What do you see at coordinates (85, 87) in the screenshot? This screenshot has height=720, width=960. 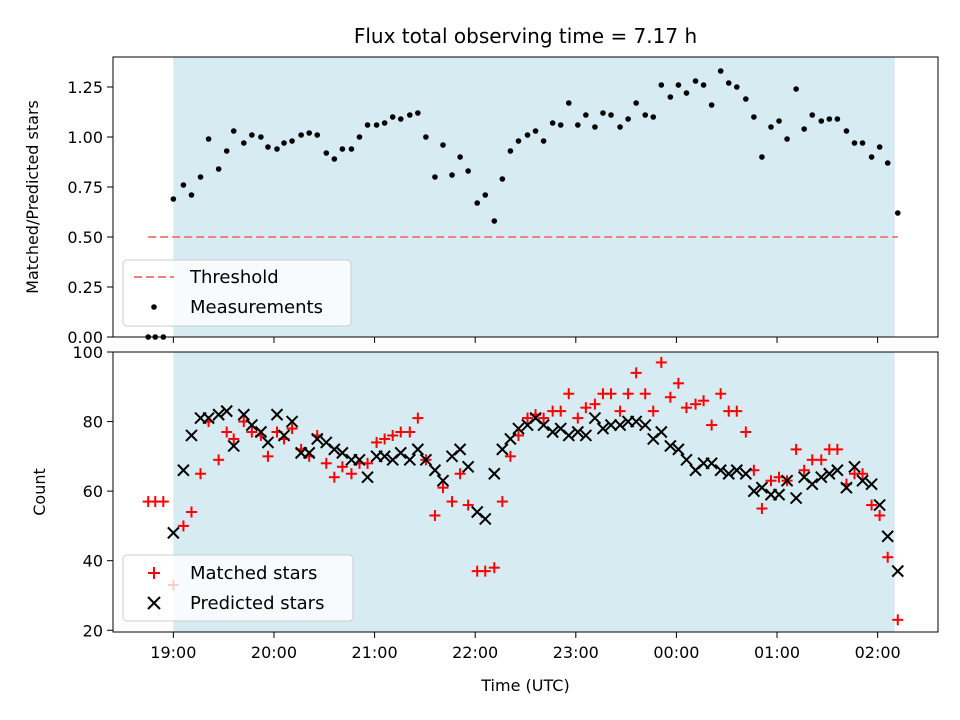 I see `y-tick-label: 1.25` at bounding box center [85, 87].